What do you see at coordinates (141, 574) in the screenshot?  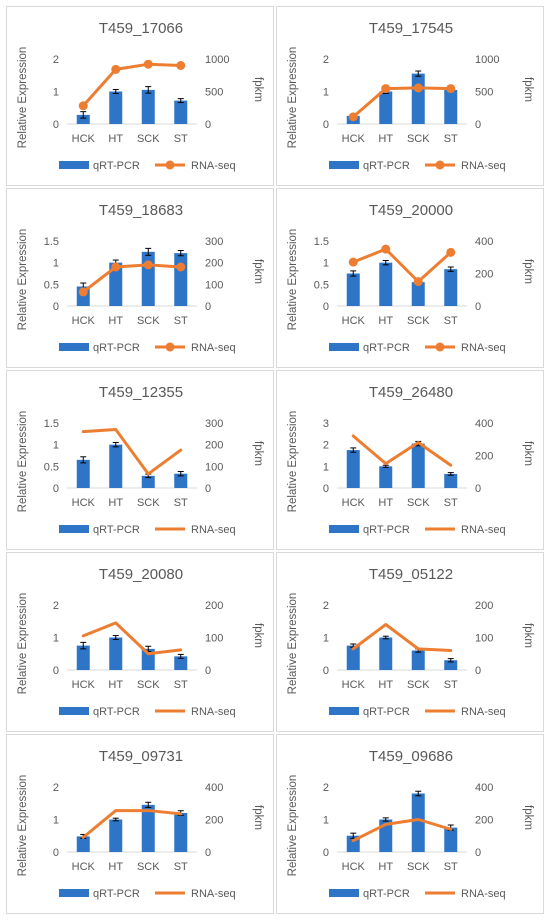 I see `chart-title: T459_20080` at bounding box center [141, 574].